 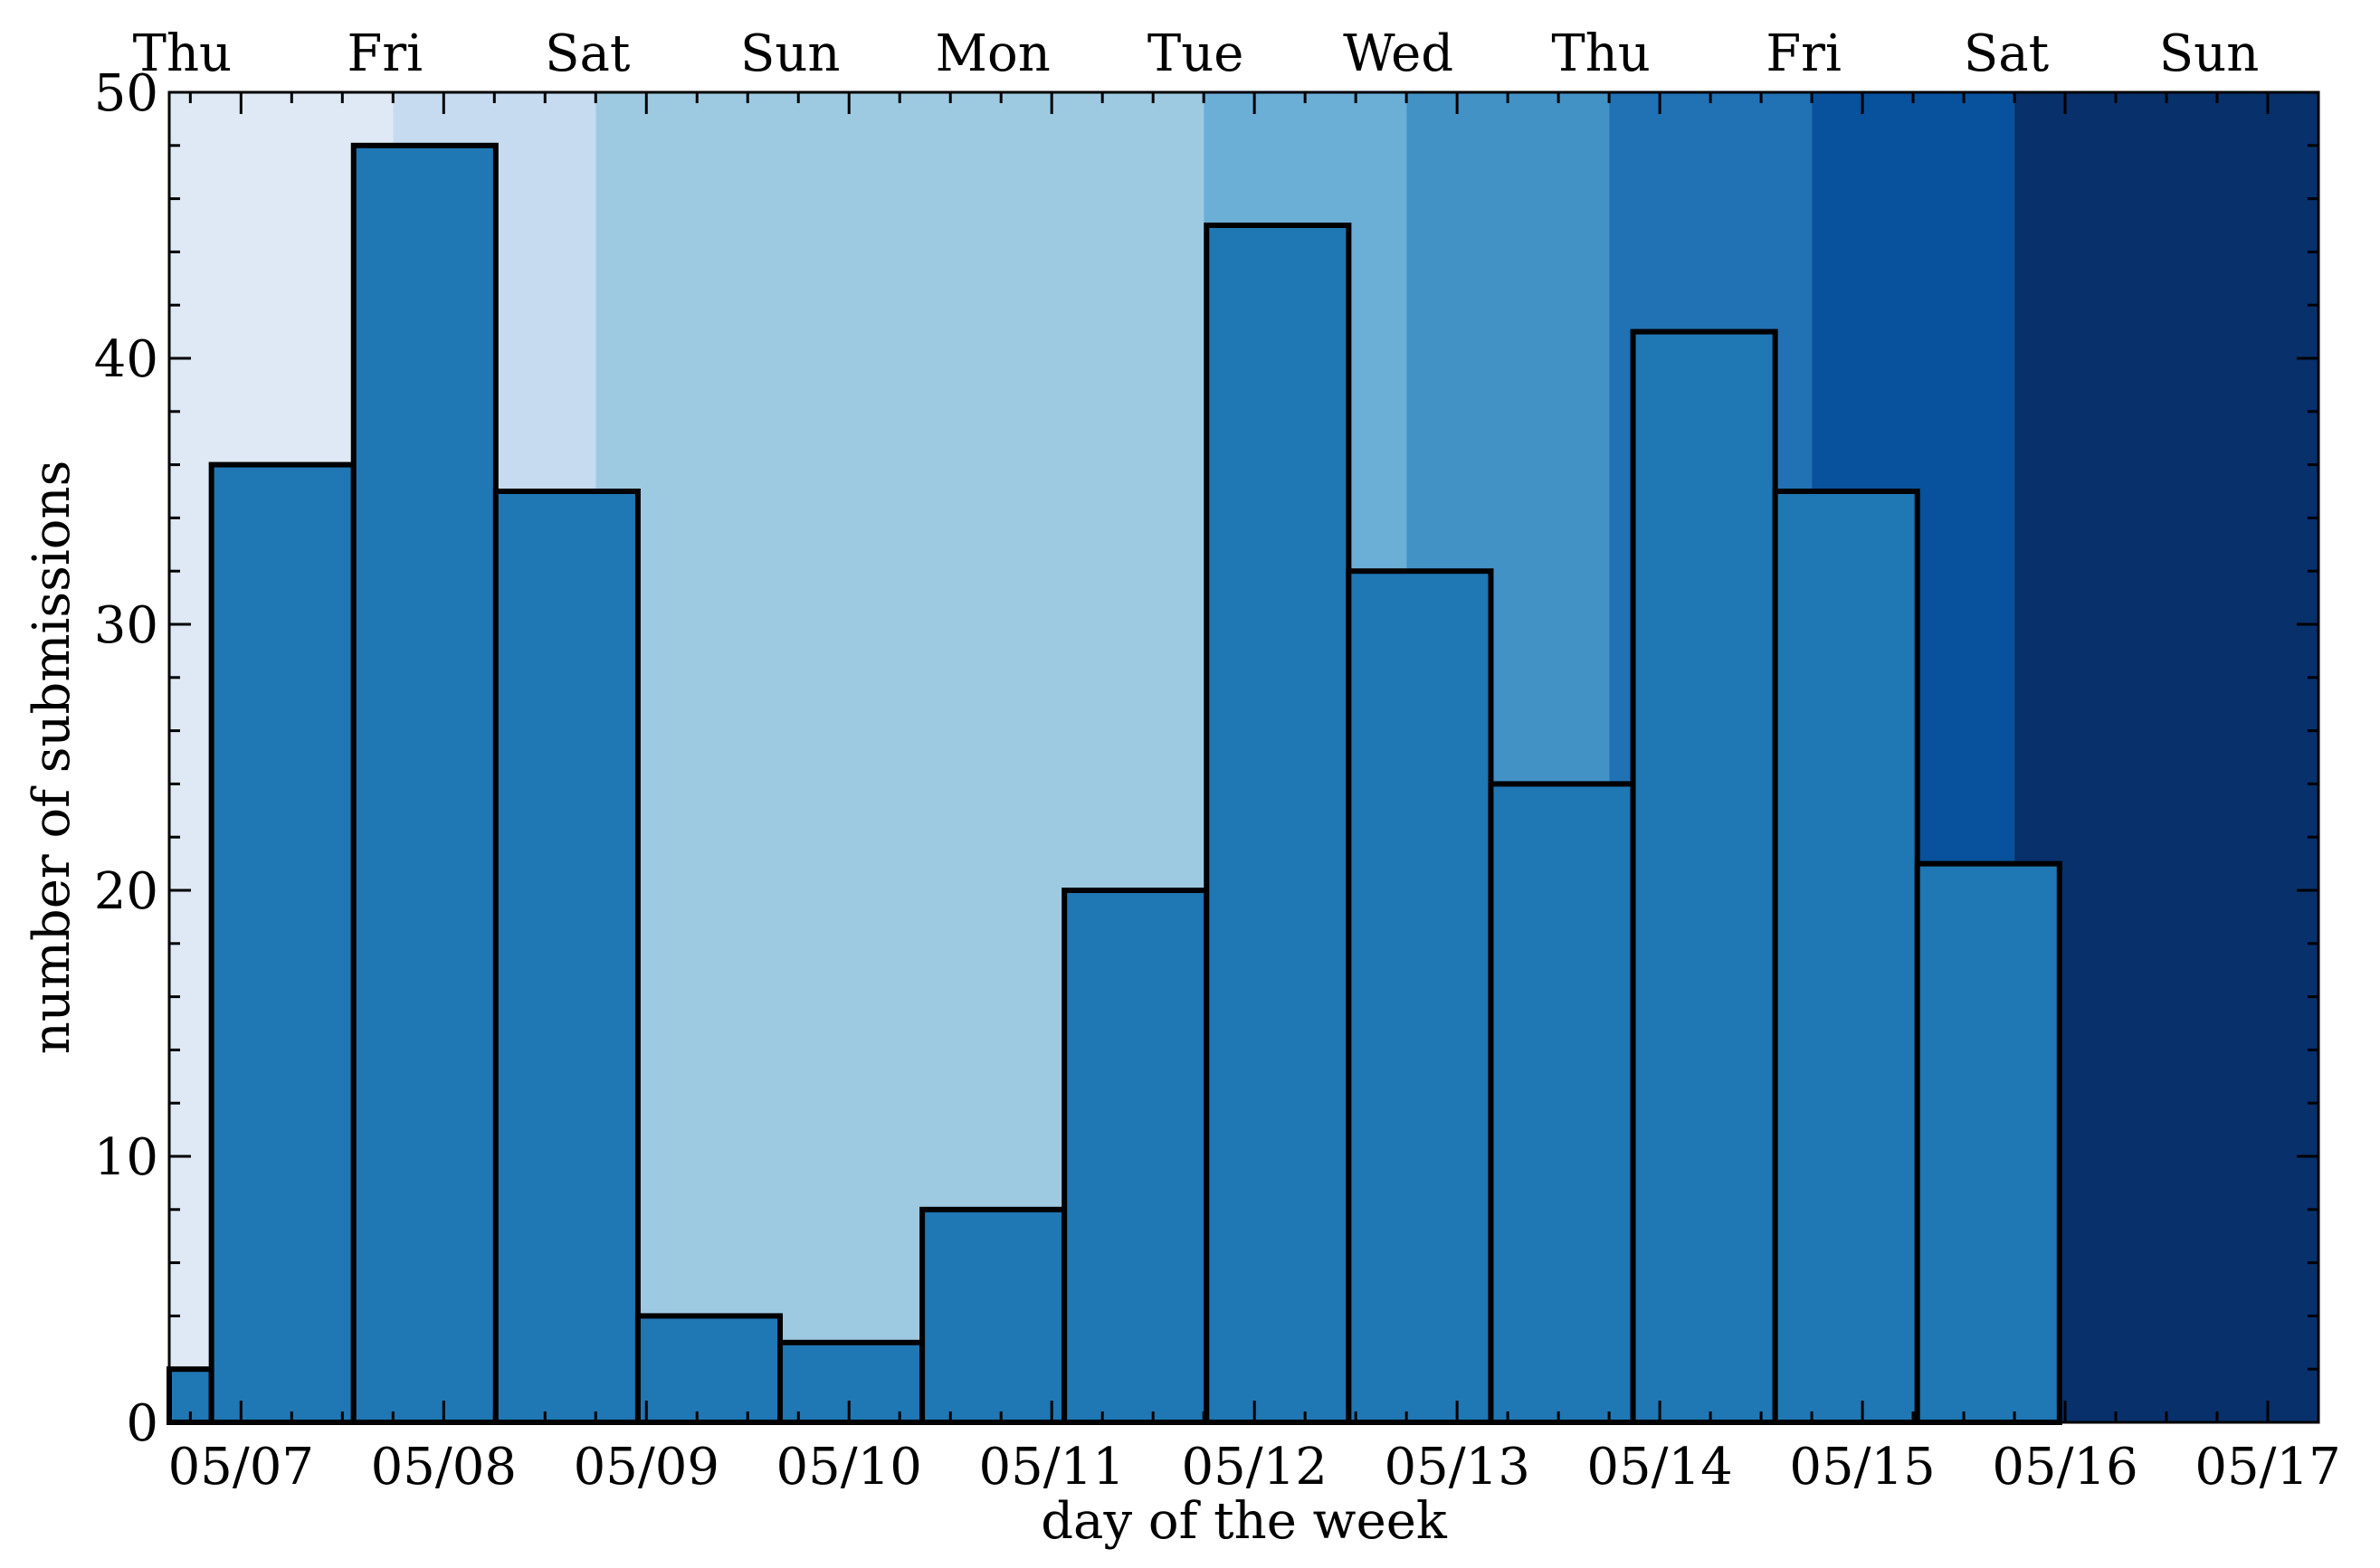 What do you see at coordinates (646, 1467) in the screenshot?
I see `x-date-label: 05/09` at bounding box center [646, 1467].